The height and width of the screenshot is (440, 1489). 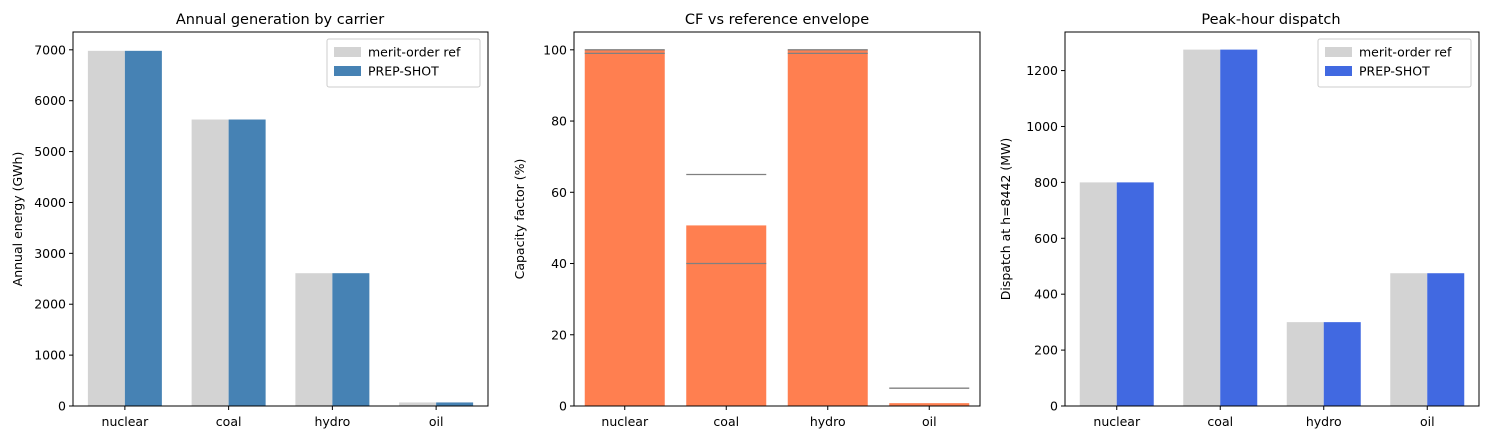 What do you see at coordinates (1046, 350) in the screenshot?
I see `y-tick-label: 200` at bounding box center [1046, 350].